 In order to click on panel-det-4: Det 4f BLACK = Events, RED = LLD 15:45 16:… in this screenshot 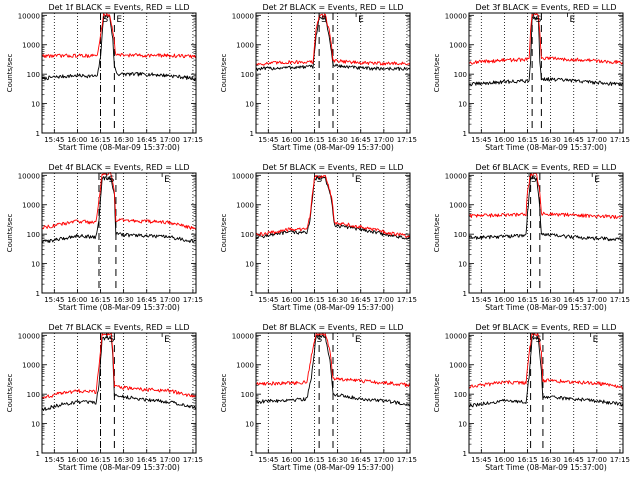, I will do `click(104, 237)`.